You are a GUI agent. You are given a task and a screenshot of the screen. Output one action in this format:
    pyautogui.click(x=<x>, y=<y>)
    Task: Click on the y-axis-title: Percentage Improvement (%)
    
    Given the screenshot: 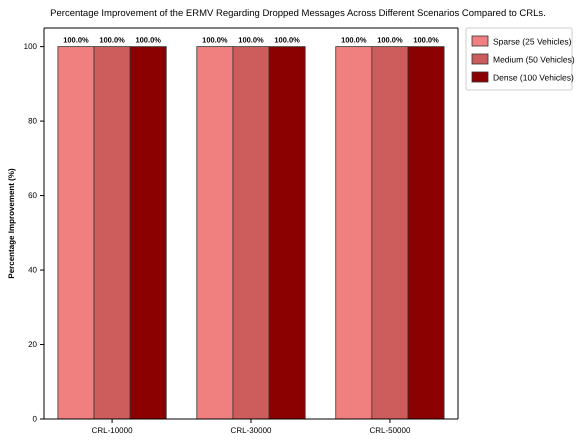 What is the action you would take?
    pyautogui.click(x=11, y=223)
    